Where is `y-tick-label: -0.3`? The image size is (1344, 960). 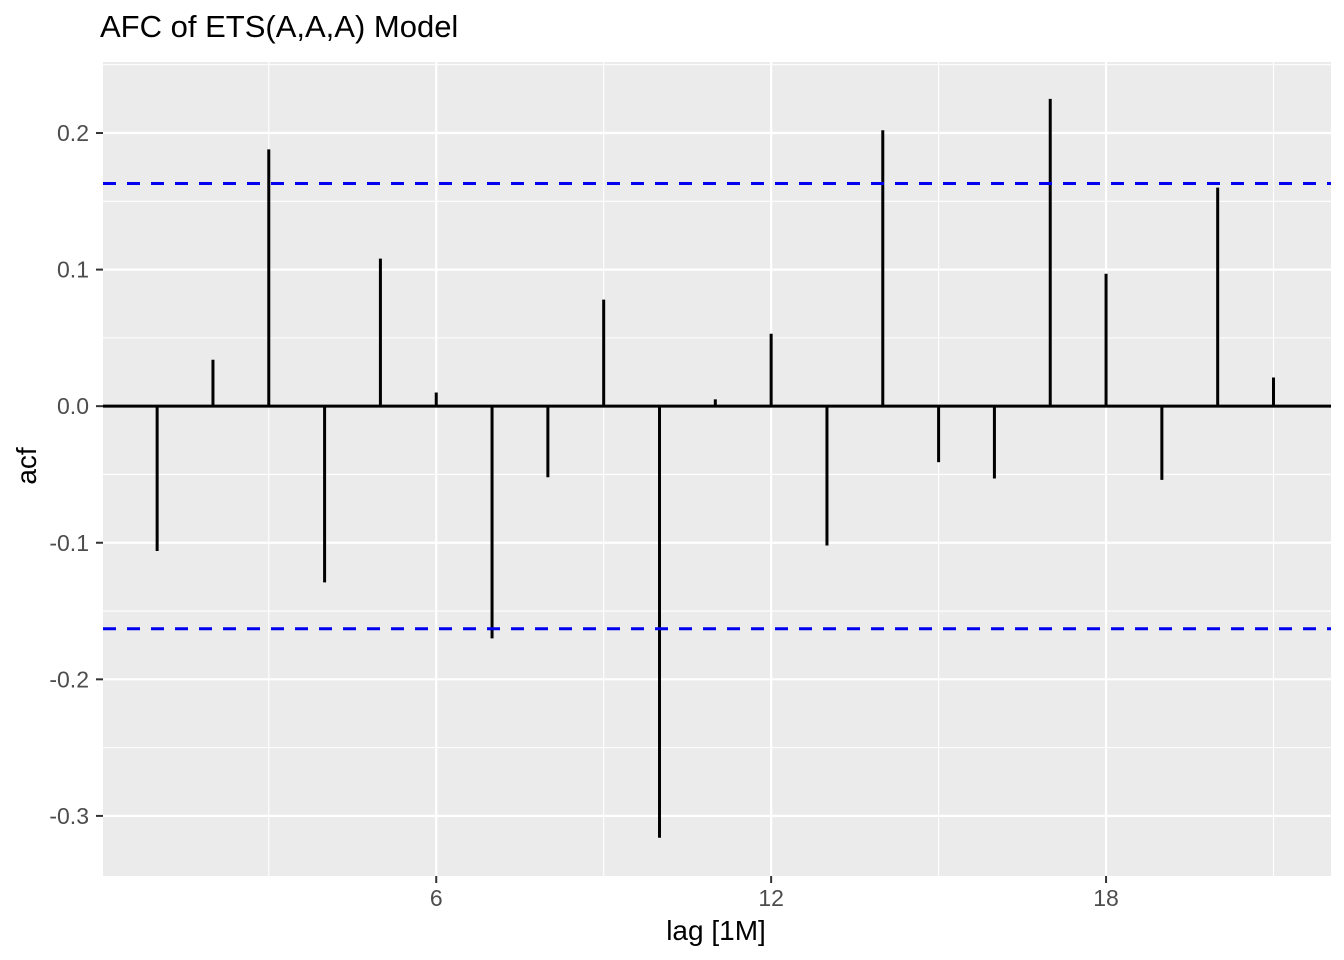 y-tick-label: -0.3 is located at coordinates (69, 816).